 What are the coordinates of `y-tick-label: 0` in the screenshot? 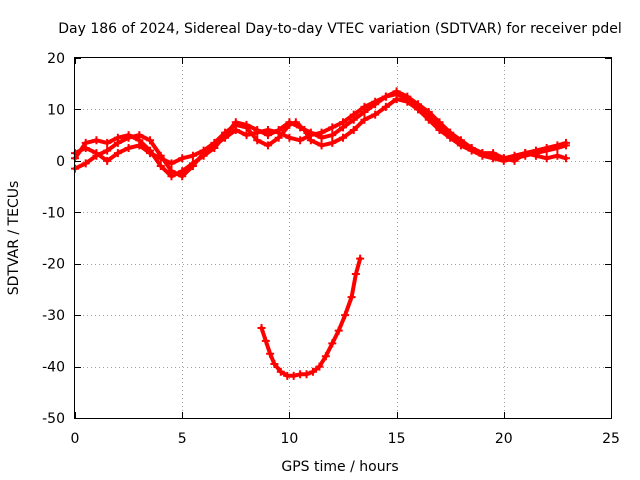 It's located at (60, 162).